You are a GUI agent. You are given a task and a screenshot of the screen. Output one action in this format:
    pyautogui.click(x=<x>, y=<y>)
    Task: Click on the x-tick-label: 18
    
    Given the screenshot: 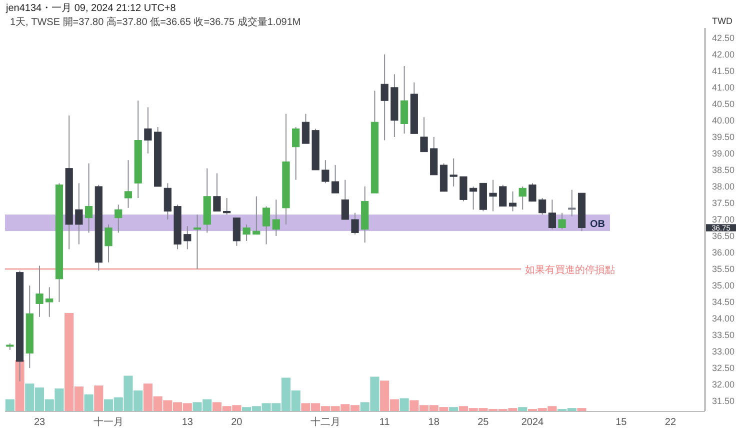 What is the action you would take?
    pyautogui.click(x=434, y=422)
    